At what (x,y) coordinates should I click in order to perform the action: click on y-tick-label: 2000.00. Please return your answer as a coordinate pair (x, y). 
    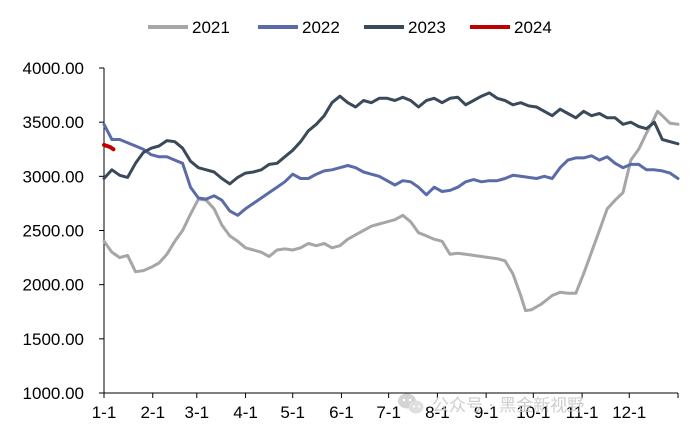
    Looking at the image, I should click on (53, 285).